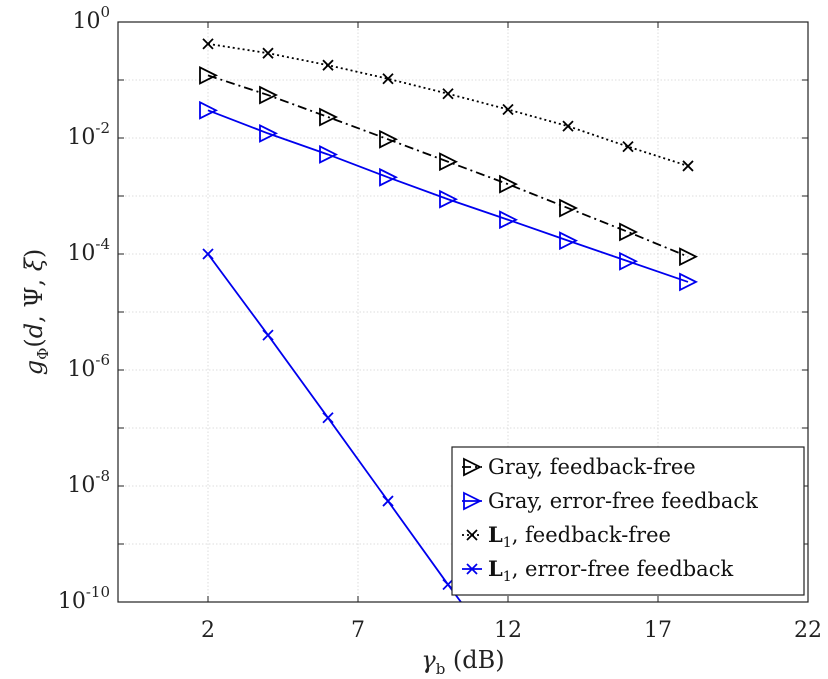 The height and width of the screenshot is (679, 828). I want to click on legend-label: Gray, feedback-free, so click(592, 467).